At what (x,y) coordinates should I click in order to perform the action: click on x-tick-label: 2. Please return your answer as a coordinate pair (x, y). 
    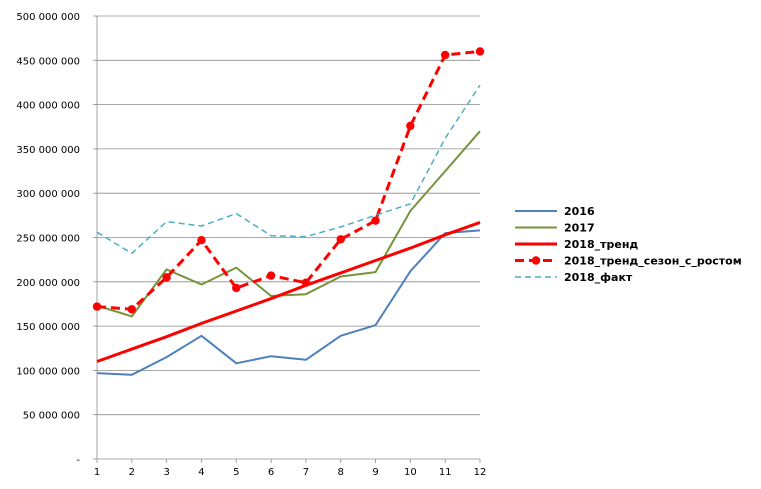
    Looking at the image, I should click on (132, 472).